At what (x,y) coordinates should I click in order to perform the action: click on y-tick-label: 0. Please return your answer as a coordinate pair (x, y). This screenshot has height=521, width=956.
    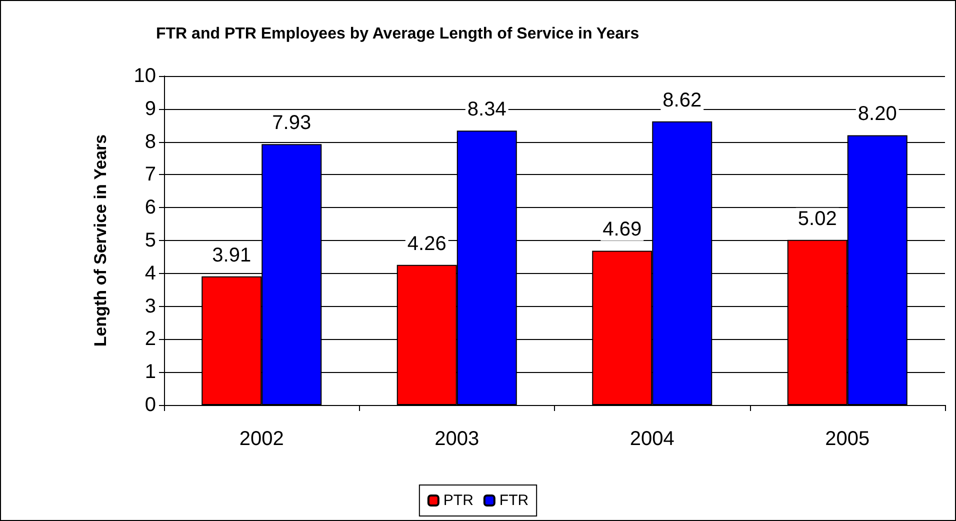
    Looking at the image, I should click on (150, 405).